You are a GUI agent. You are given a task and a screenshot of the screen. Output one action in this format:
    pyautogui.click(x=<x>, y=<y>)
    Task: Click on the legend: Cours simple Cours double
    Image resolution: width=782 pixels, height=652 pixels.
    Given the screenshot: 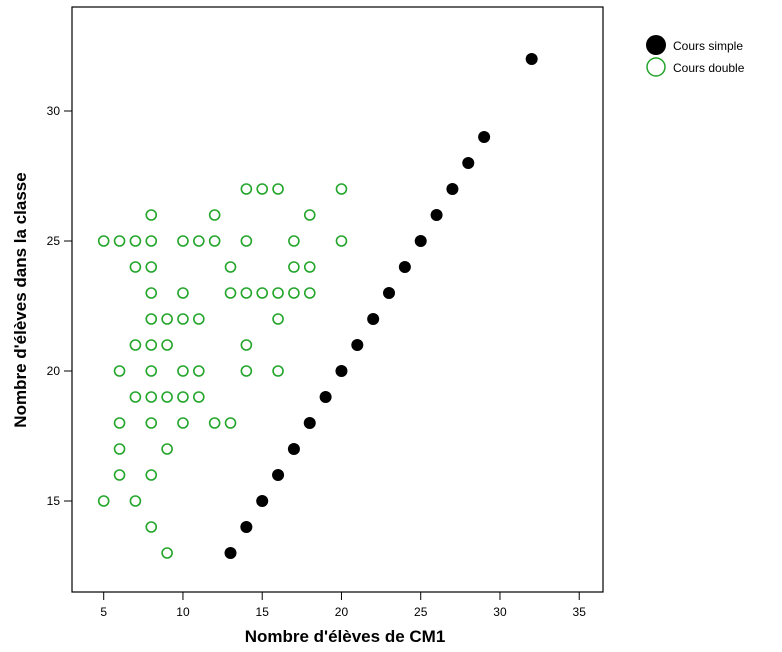 What is the action you would take?
    pyautogui.click(x=695, y=56)
    